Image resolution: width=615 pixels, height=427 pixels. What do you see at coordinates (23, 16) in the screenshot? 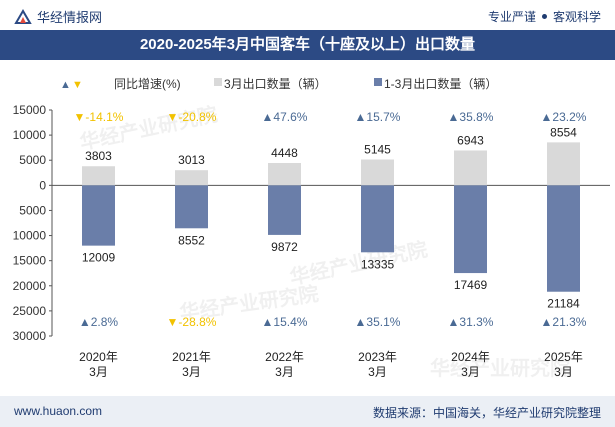
I see `brand-logo-icon` at bounding box center [23, 16].